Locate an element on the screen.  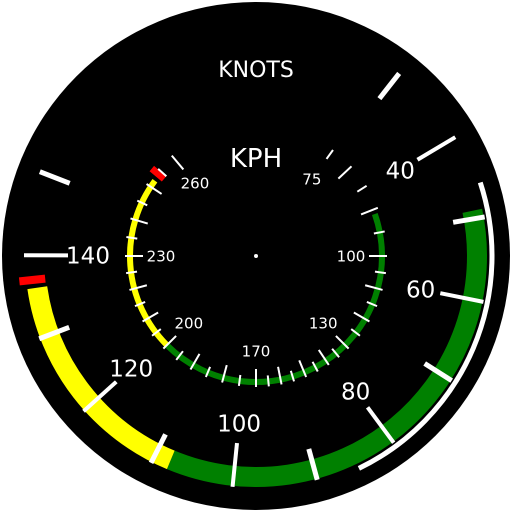
green-arc is located at coordinates (274, 299).